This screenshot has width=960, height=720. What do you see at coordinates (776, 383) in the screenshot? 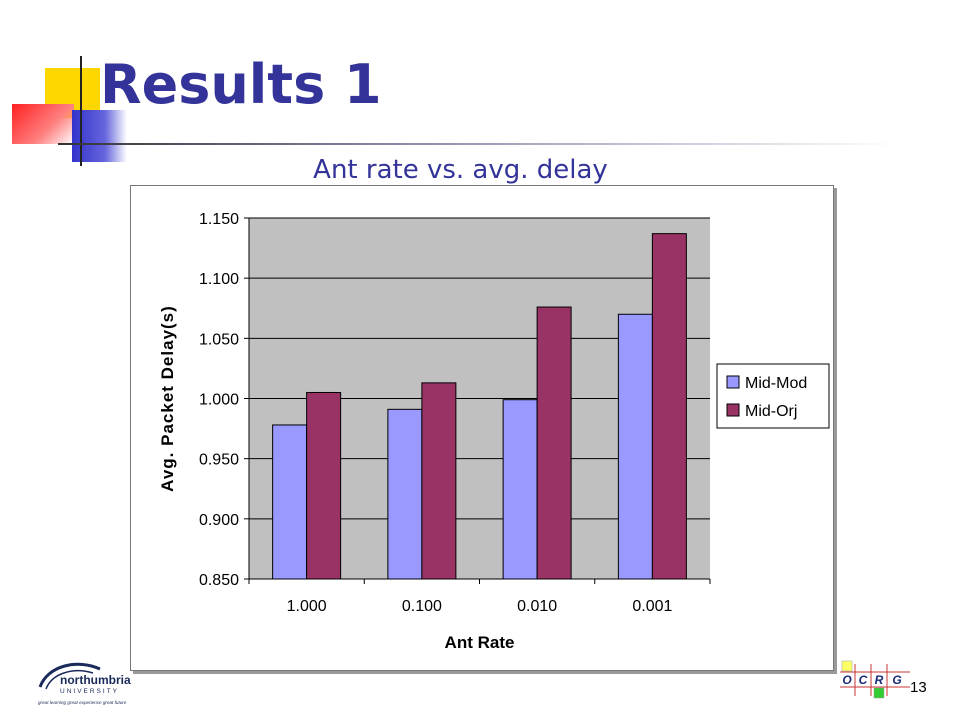
I see `legend-label: Mid-Mod` at bounding box center [776, 383].